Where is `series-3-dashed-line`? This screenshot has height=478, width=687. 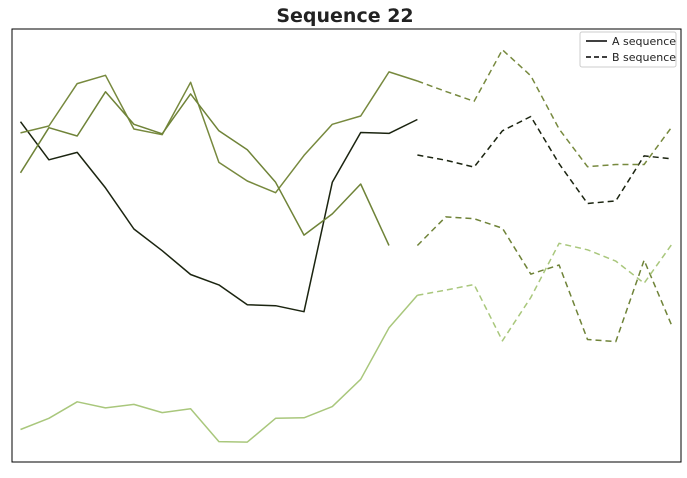
series-3-dashed-line is located at coordinates (545, 279).